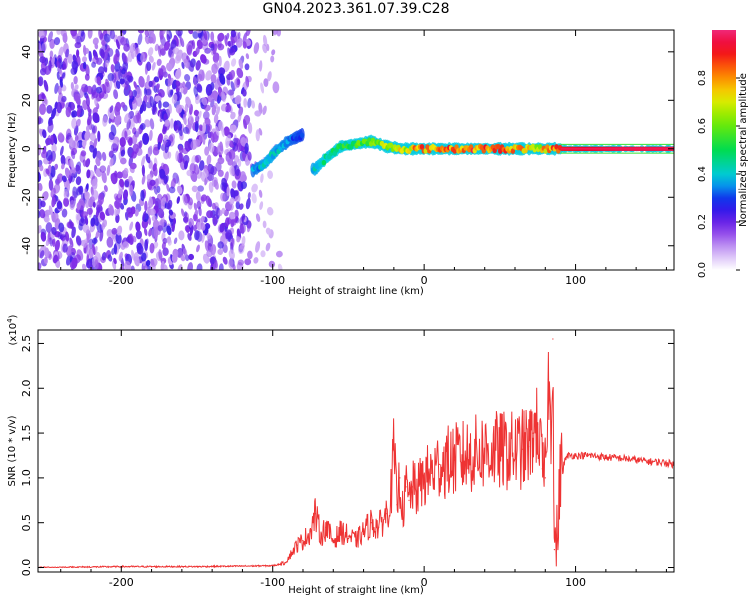 Image resolution: width=750 pixels, height=600 pixels. Describe the element at coordinates (26, 100) in the screenshot. I see `y-tick-label: 20` at that location.